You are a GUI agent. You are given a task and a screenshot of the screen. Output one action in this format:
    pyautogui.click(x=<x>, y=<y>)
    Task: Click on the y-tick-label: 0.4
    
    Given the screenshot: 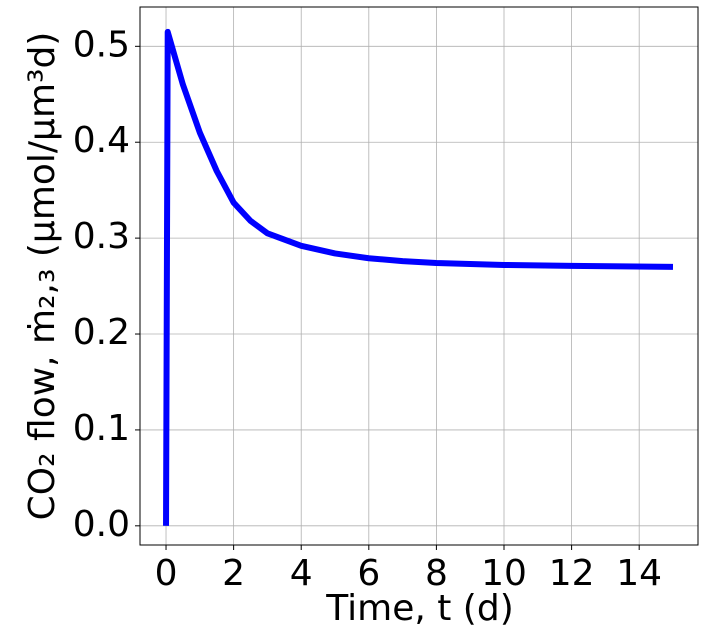 What is the action you would take?
    pyautogui.click(x=101, y=140)
    